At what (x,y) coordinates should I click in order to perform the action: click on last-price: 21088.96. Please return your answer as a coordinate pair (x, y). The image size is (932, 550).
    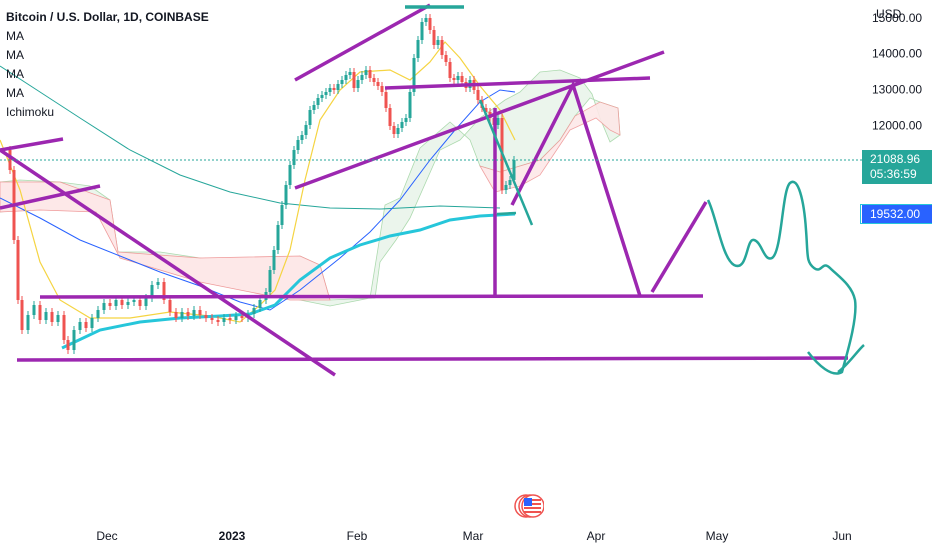
    Looking at the image, I should click on (895, 159).